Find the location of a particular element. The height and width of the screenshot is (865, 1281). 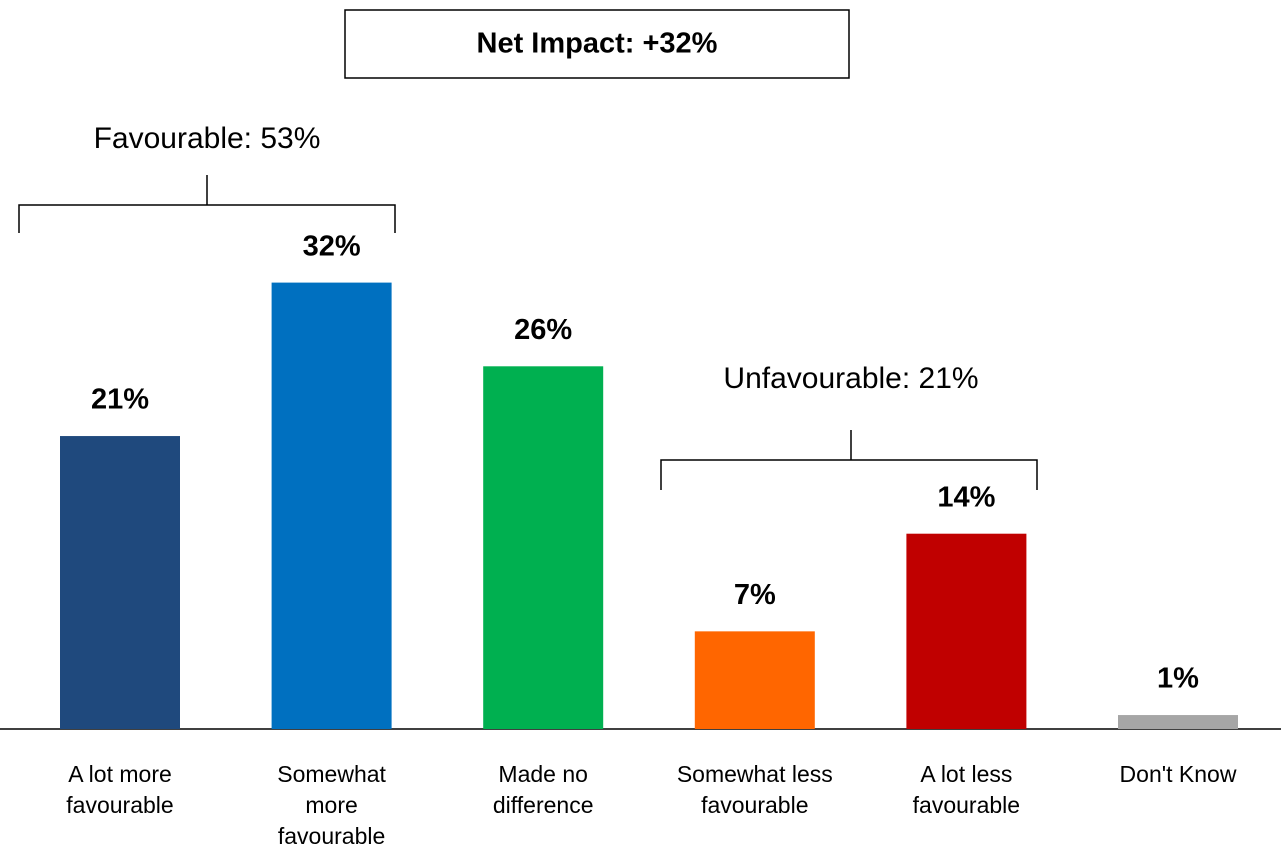

value-label: 1% is located at coordinates (1178, 679).